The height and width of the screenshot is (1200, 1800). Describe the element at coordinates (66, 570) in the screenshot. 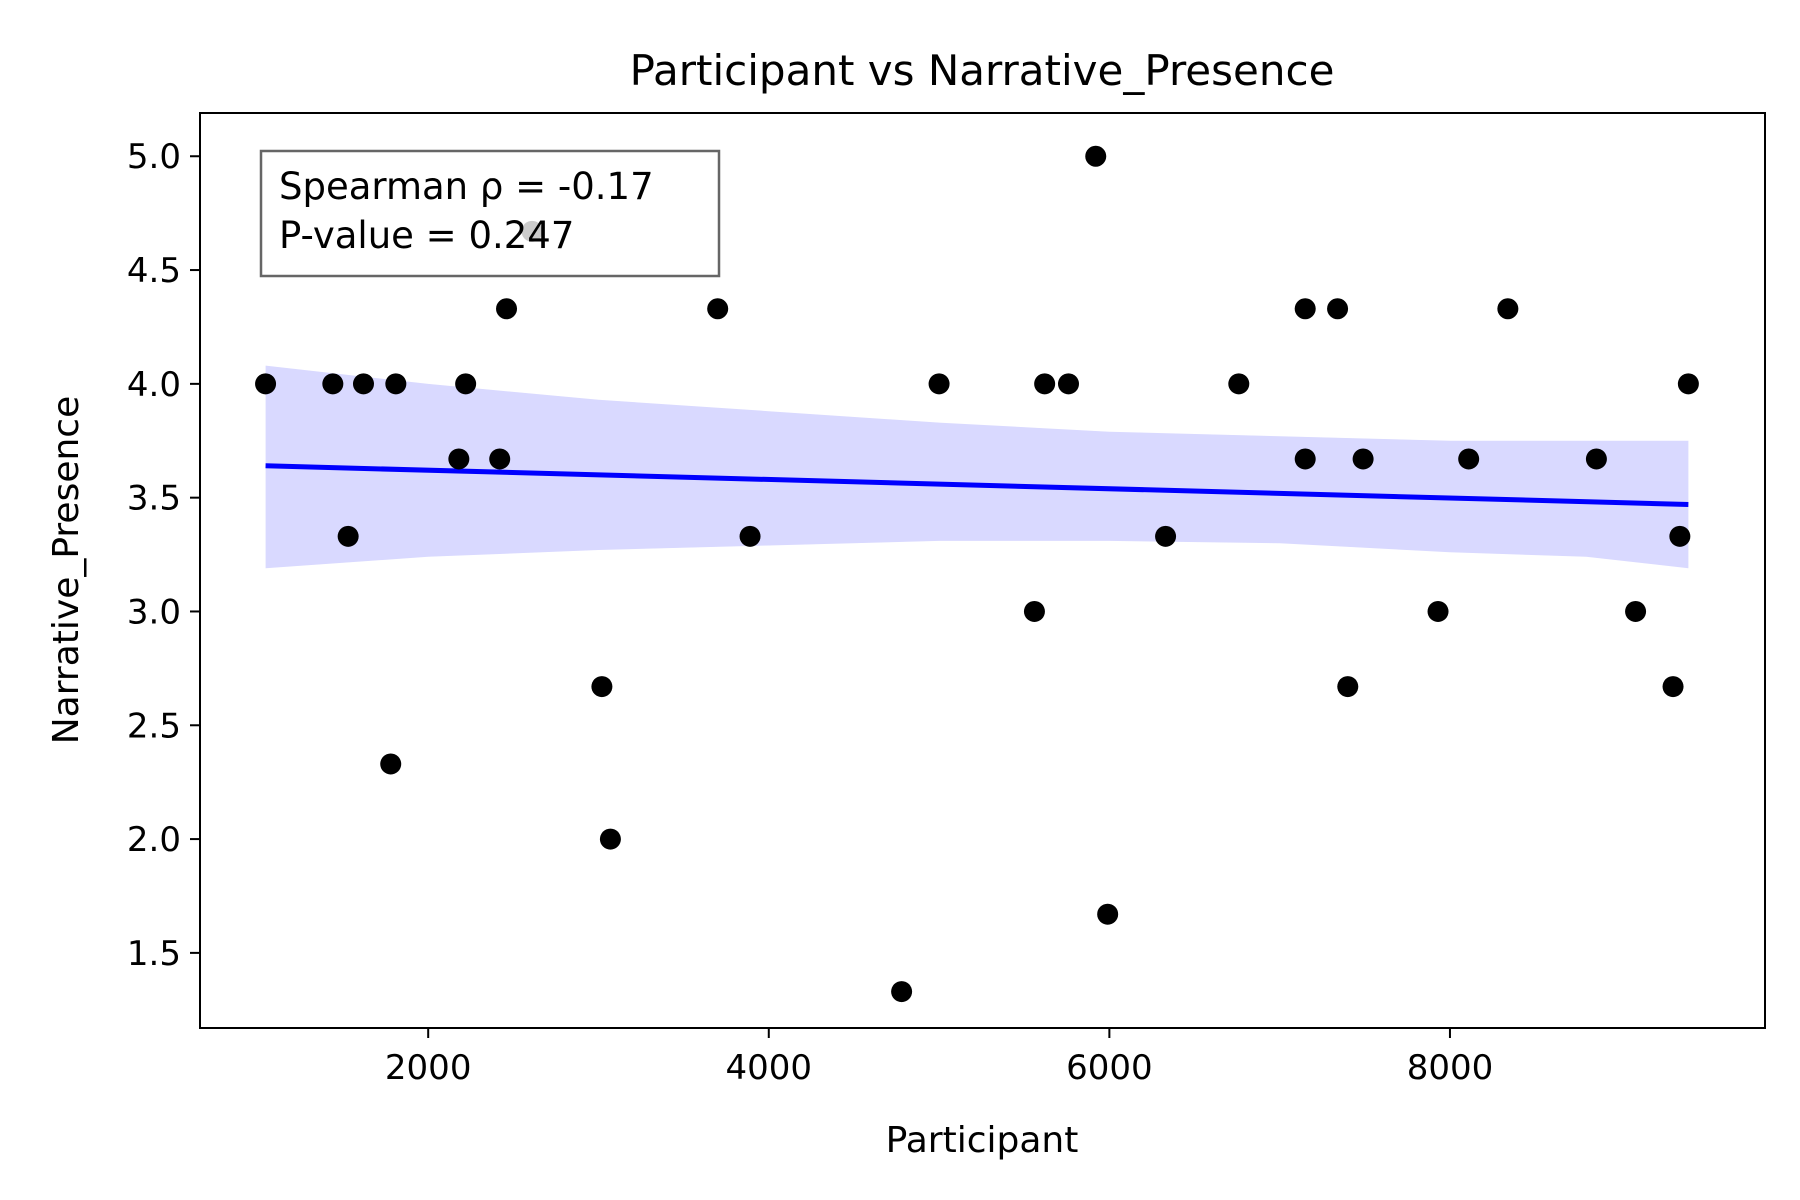

I see `y-axis-label: Narrative_Presence` at that location.